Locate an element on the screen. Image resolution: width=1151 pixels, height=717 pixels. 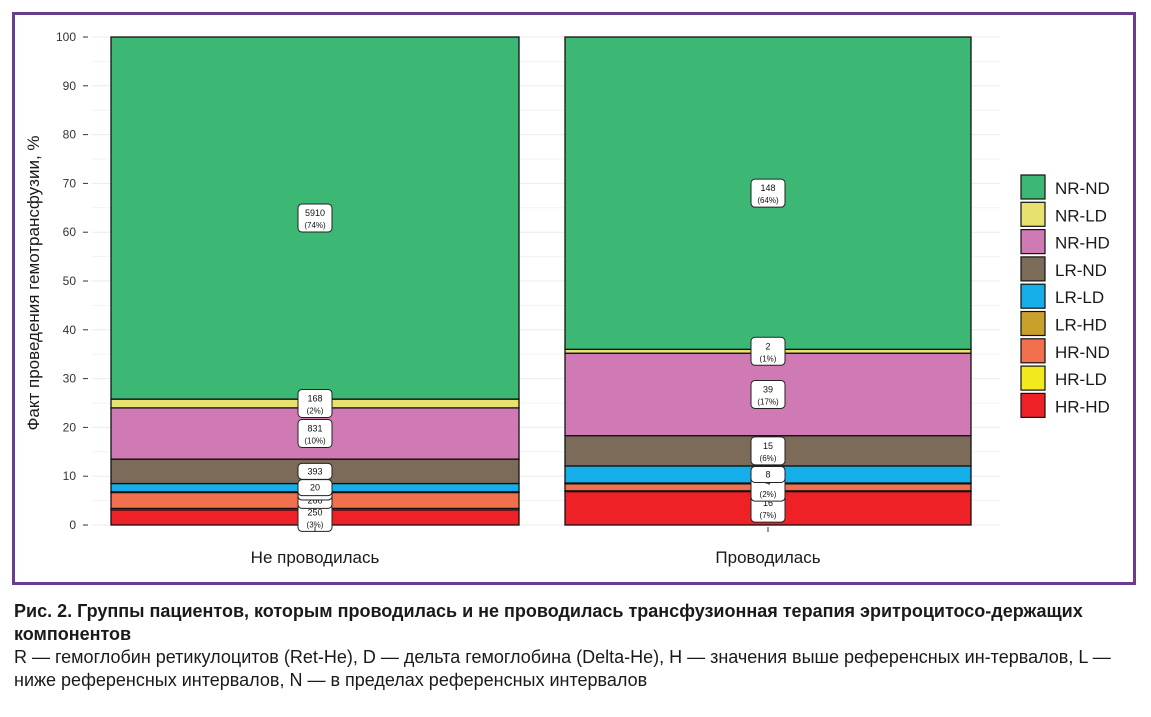
y-axis-label: Факт проведения гемотрансфузии, % is located at coordinates (33, 282).